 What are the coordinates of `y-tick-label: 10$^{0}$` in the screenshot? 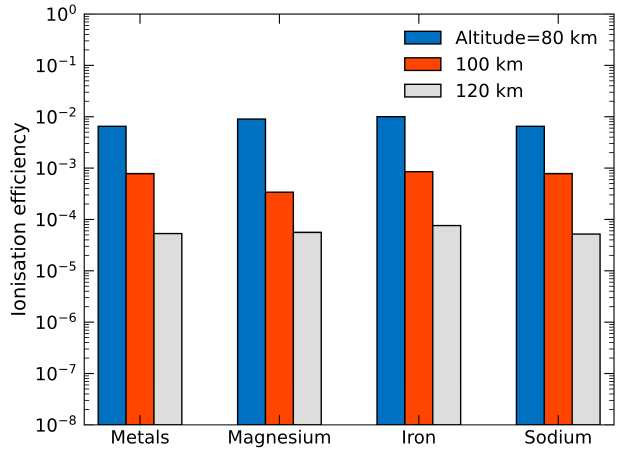 It's located at (62, 12).